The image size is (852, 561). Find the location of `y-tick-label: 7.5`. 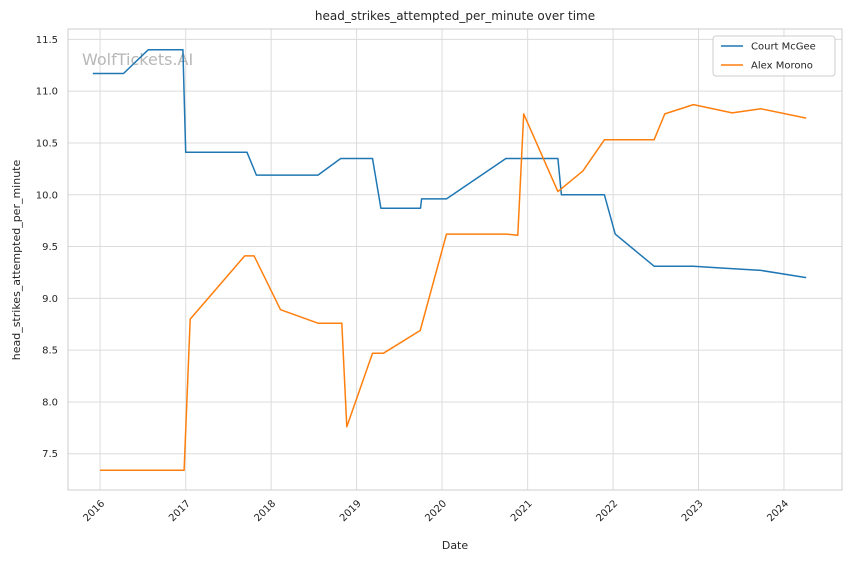

y-tick-label: 7.5 is located at coordinates (50, 454).